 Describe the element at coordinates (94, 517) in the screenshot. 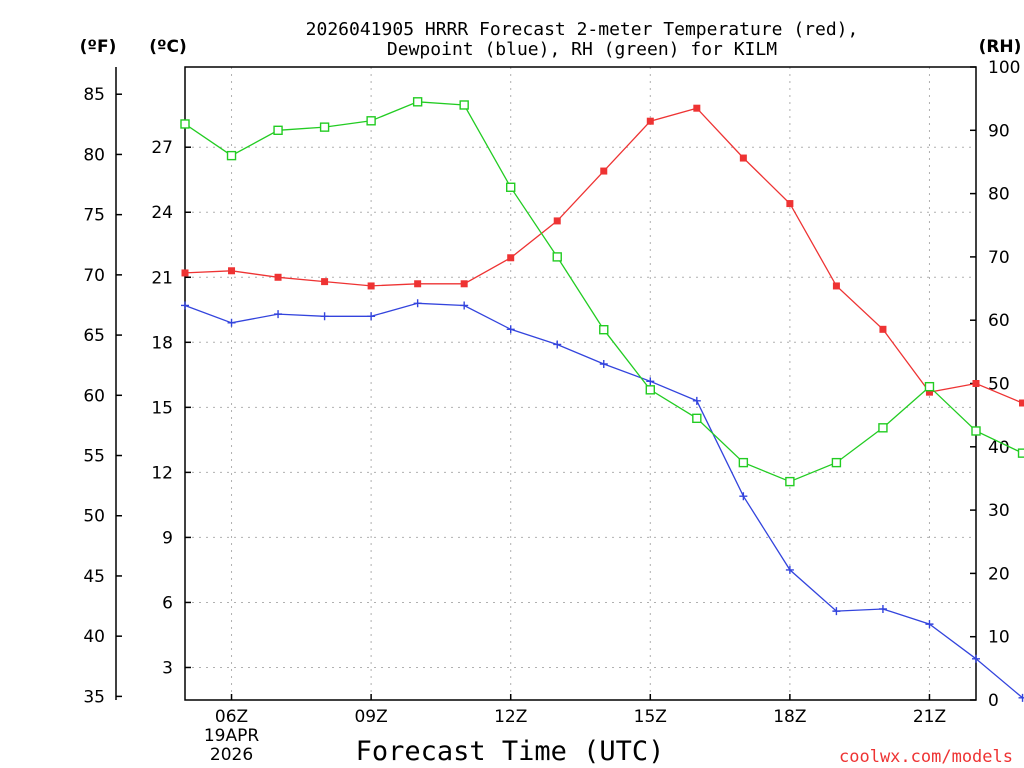

I see `fahrenheit-tick-label: 50` at that location.